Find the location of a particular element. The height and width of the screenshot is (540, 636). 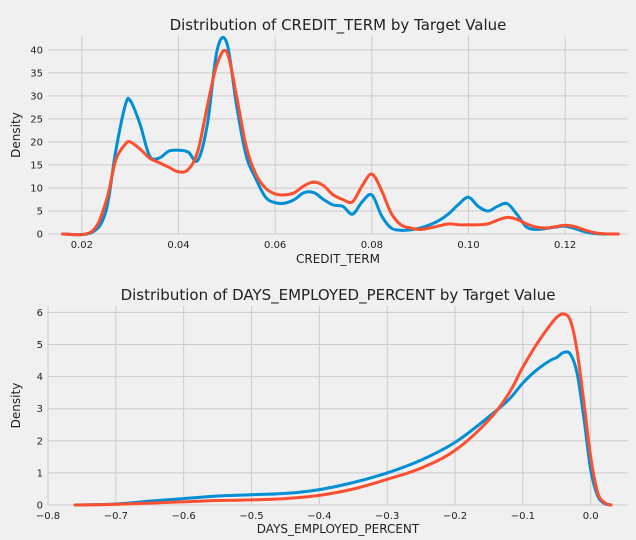

x-tick-label: −0.7 is located at coordinates (116, 516).